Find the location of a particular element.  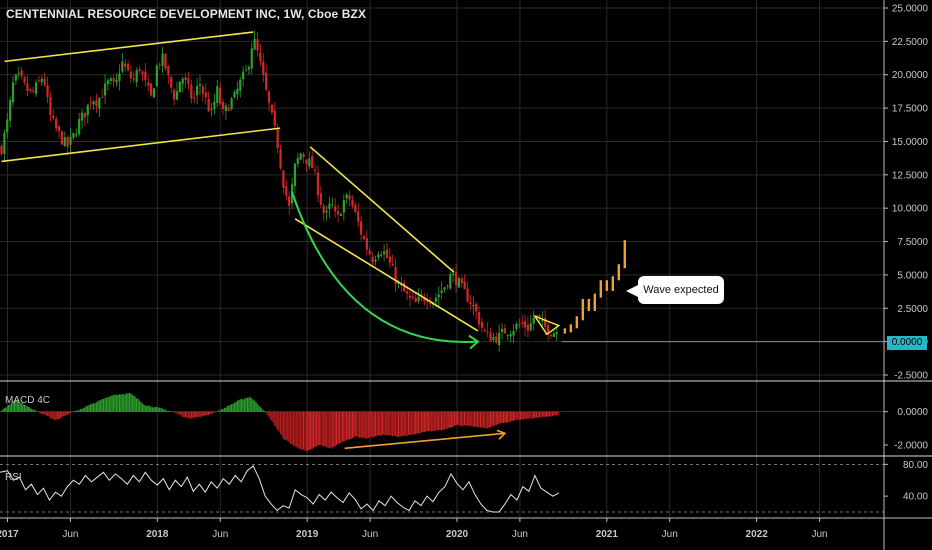

macd-pane is located at coordinates (442, 422).